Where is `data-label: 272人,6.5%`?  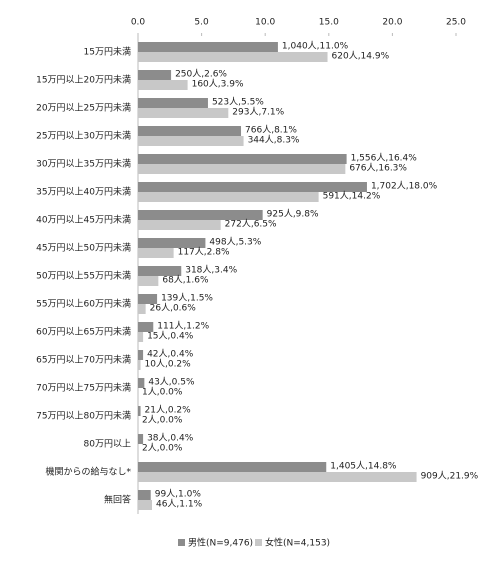 data-label: 272人,6.5% is located at coordinates (251, 224).